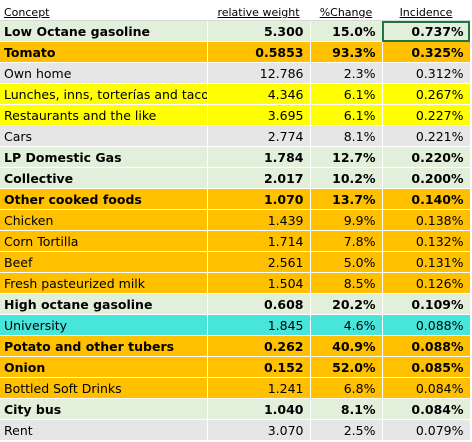  Describe the element at coordinates (104, 262) in the screenshot. I see `cell-concept: Beef` at that location.